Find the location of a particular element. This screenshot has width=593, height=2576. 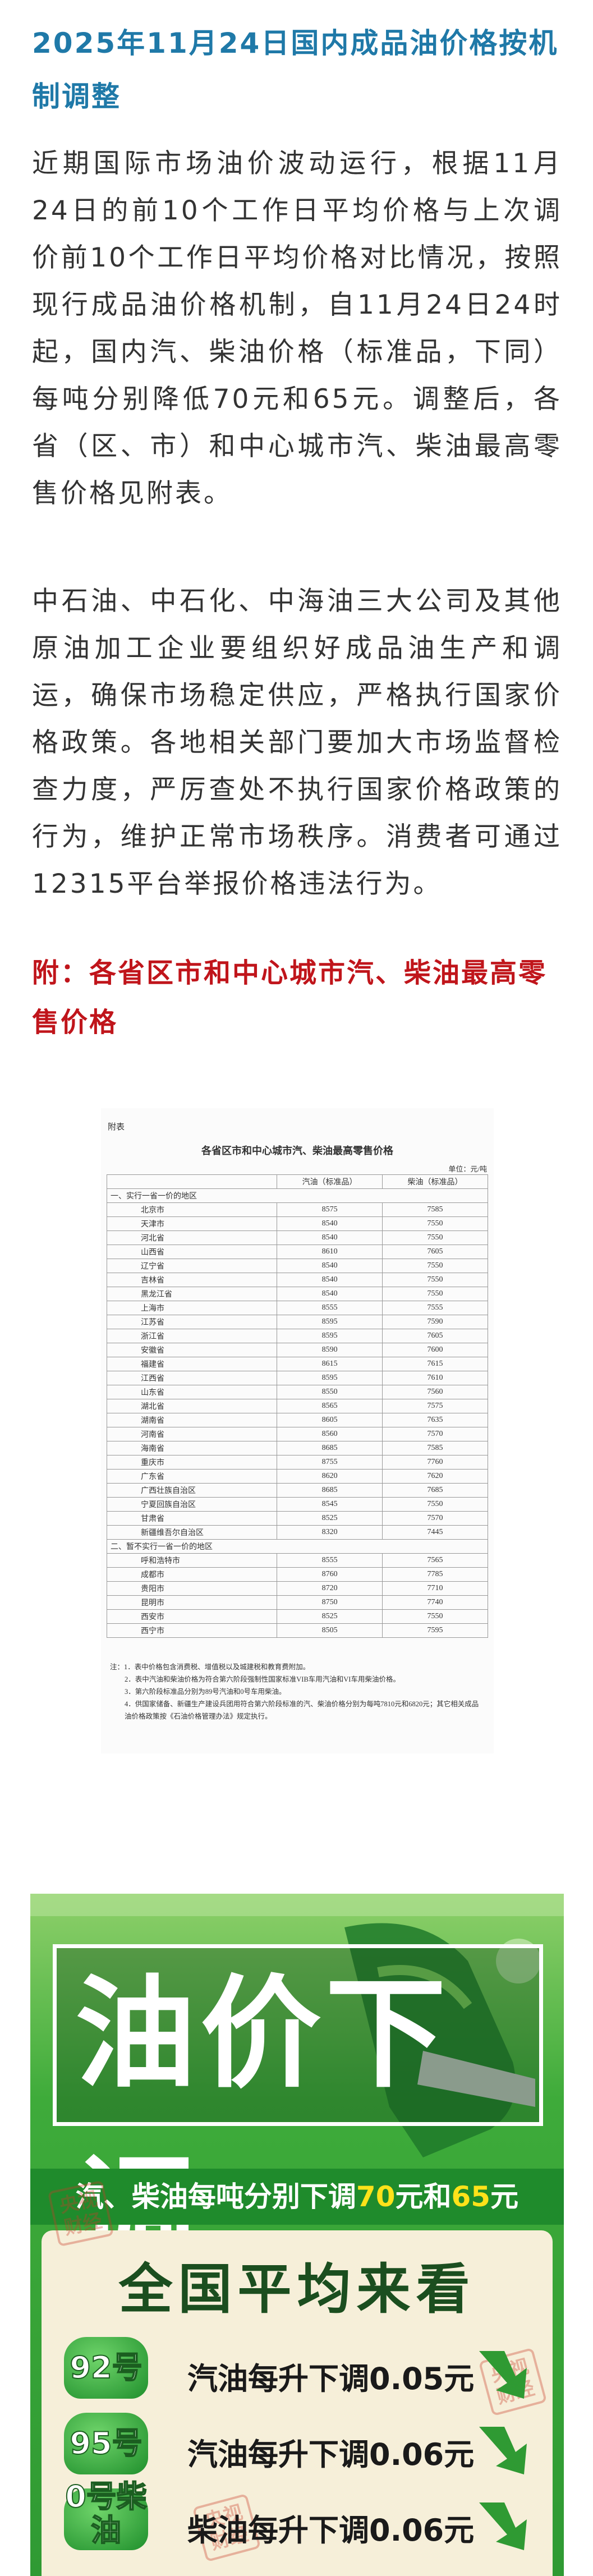

table-cell: 7595 is located at coordinates (435, 1630).